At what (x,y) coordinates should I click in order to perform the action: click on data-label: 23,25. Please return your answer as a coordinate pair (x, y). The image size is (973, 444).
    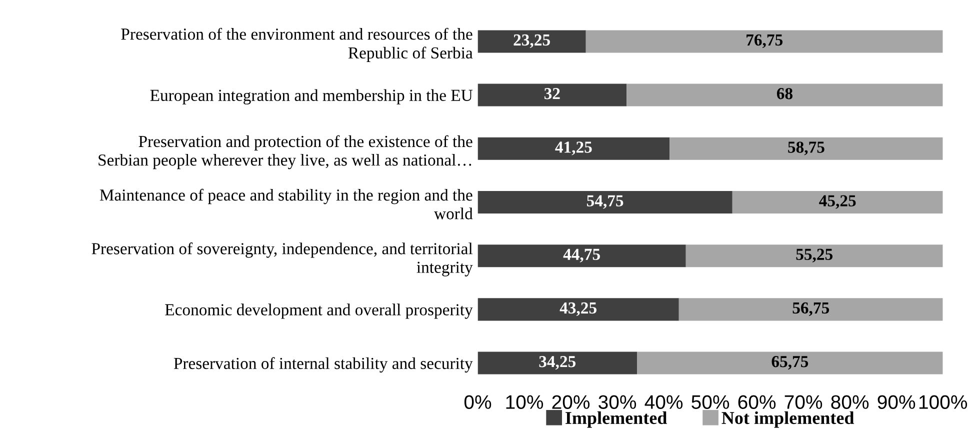
    Looking at the image, I should click on (532, 41).